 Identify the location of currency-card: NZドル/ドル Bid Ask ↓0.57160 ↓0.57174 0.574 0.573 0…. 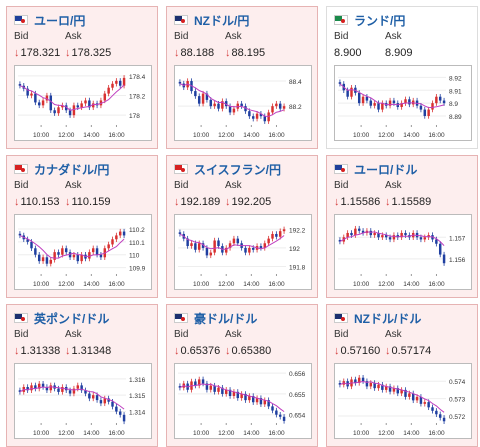
(402, 375).